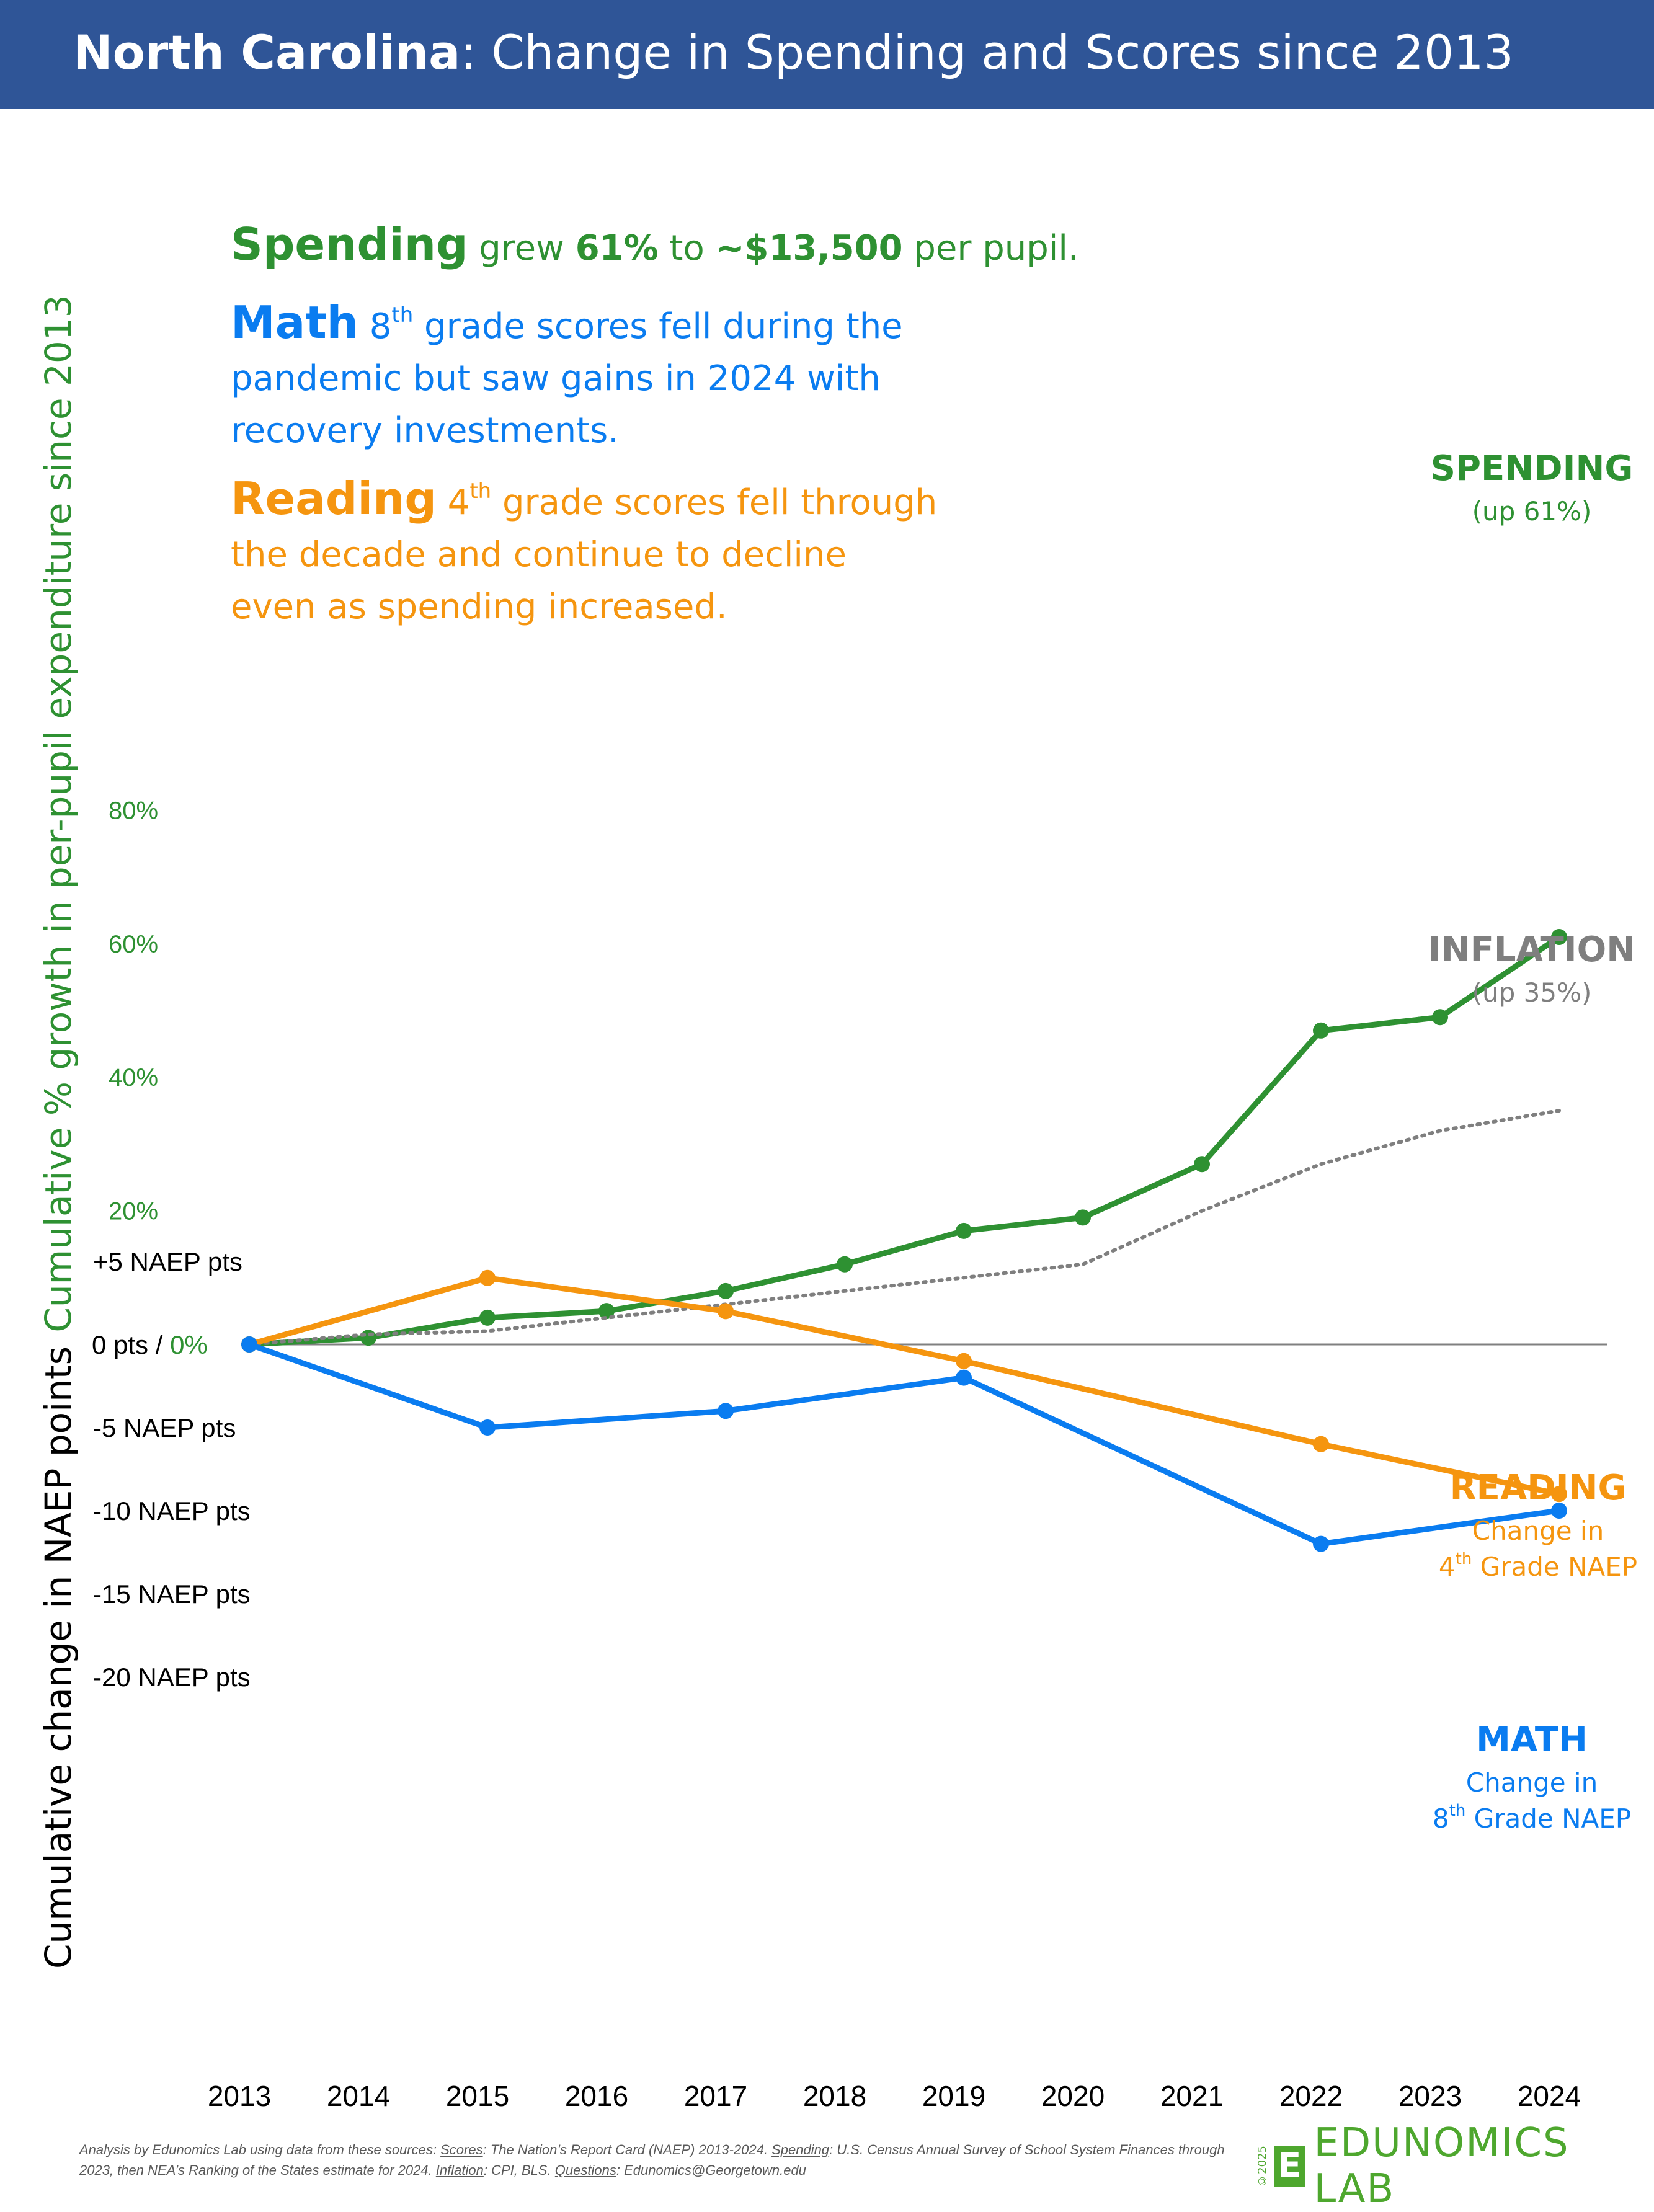  Describe the element at coordinates (358, 2096) in the screenshot. I see `x-tick-label-2014: 2014` at that location.